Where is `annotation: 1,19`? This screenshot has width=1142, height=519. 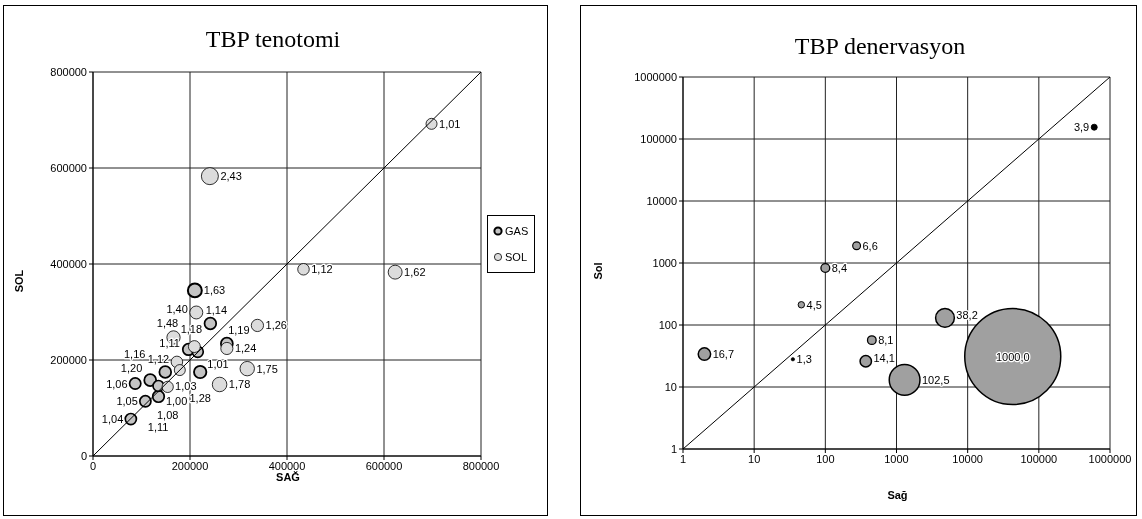
annotation: 1,19 is located at coordinates (239, 329).